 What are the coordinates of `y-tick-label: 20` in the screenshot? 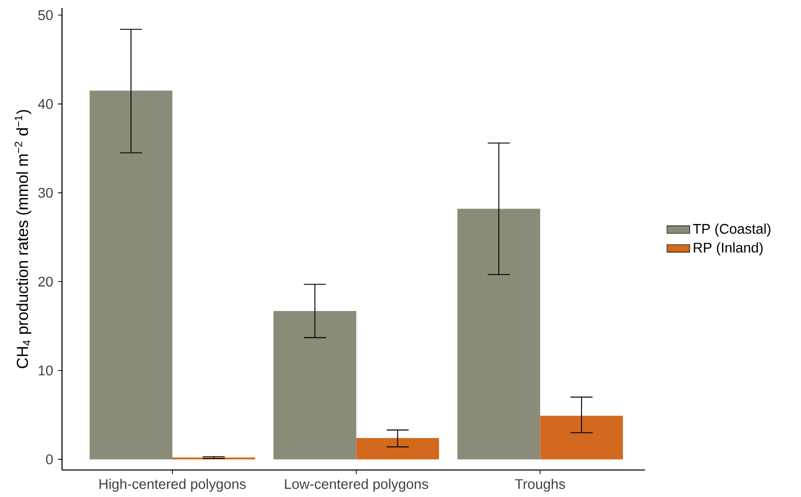 It's located at (45, 281).